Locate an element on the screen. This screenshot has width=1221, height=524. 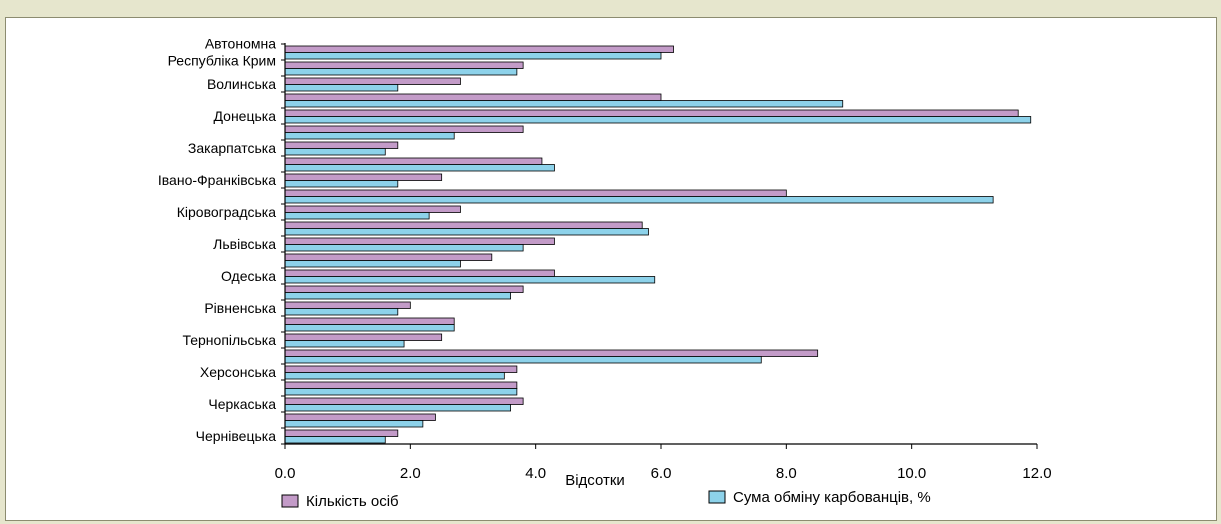
x-tick-label-1: 2.0 is located at coordinates (410, 473).